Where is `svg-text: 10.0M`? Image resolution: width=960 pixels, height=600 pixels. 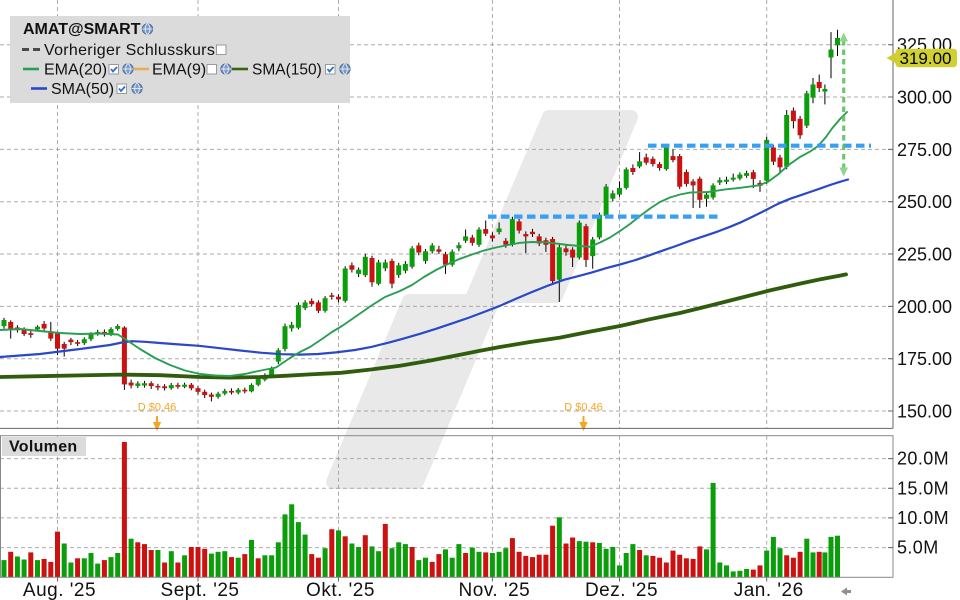 svg-text: 10.0M is located at coordinates (923, 518).